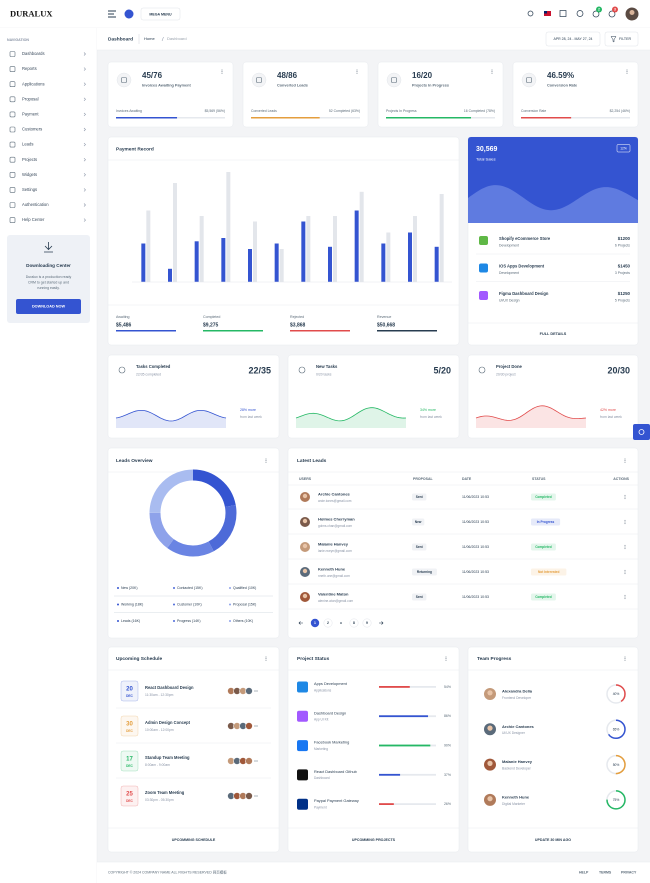  I want to click on settings-fab, so click(641, 432).